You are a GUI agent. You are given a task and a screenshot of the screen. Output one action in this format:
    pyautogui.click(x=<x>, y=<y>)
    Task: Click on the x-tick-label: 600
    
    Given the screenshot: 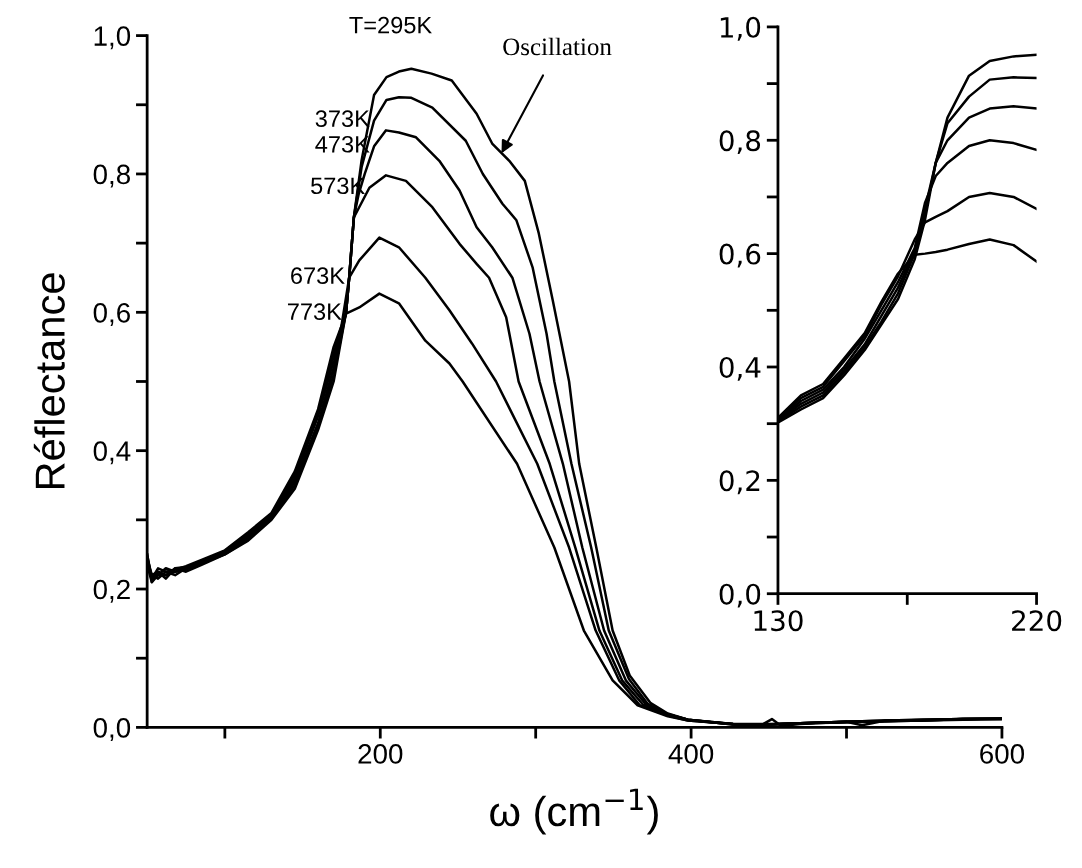 What is the action you would take?
    pyautogui.click(x=1002, y=754)
    